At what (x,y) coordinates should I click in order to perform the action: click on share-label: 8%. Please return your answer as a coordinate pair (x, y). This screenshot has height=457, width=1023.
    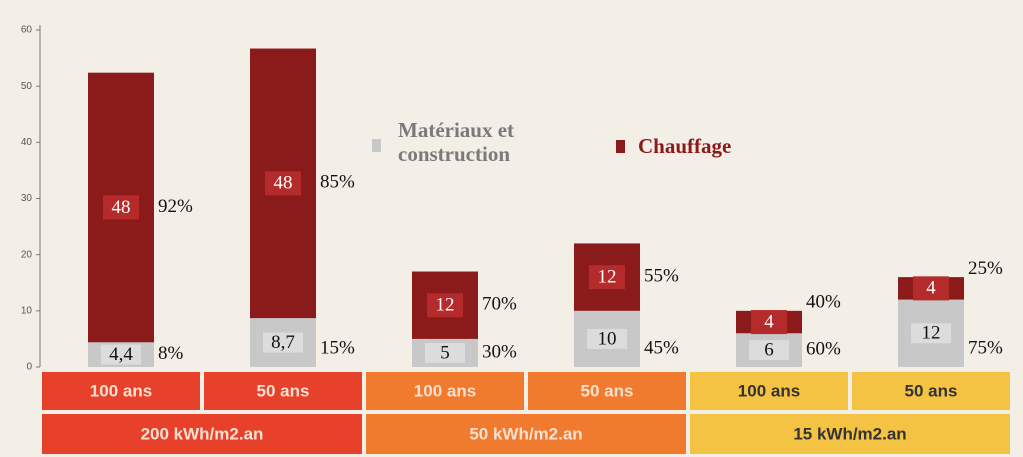
    Looking at the image, I should click on (171, 353).